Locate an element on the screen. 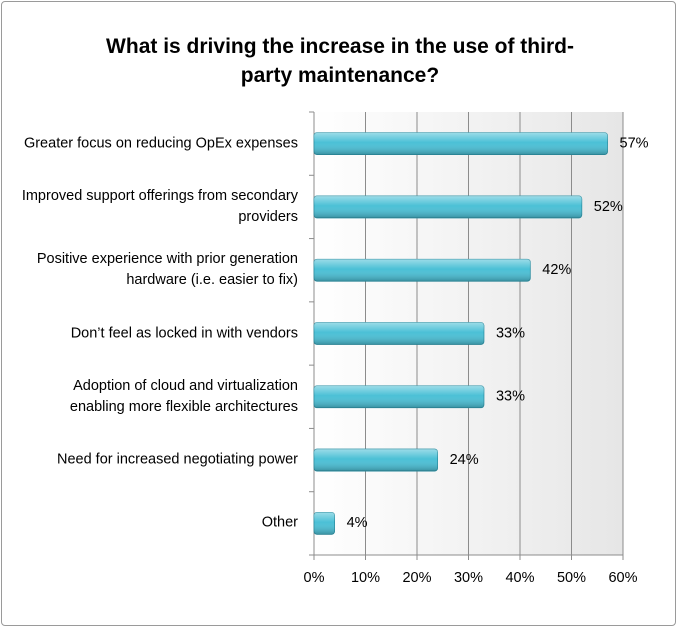 Image resolution: width=679 pixels, height=629 pixels. value-label: 57% is located at coordinates (634, 143).